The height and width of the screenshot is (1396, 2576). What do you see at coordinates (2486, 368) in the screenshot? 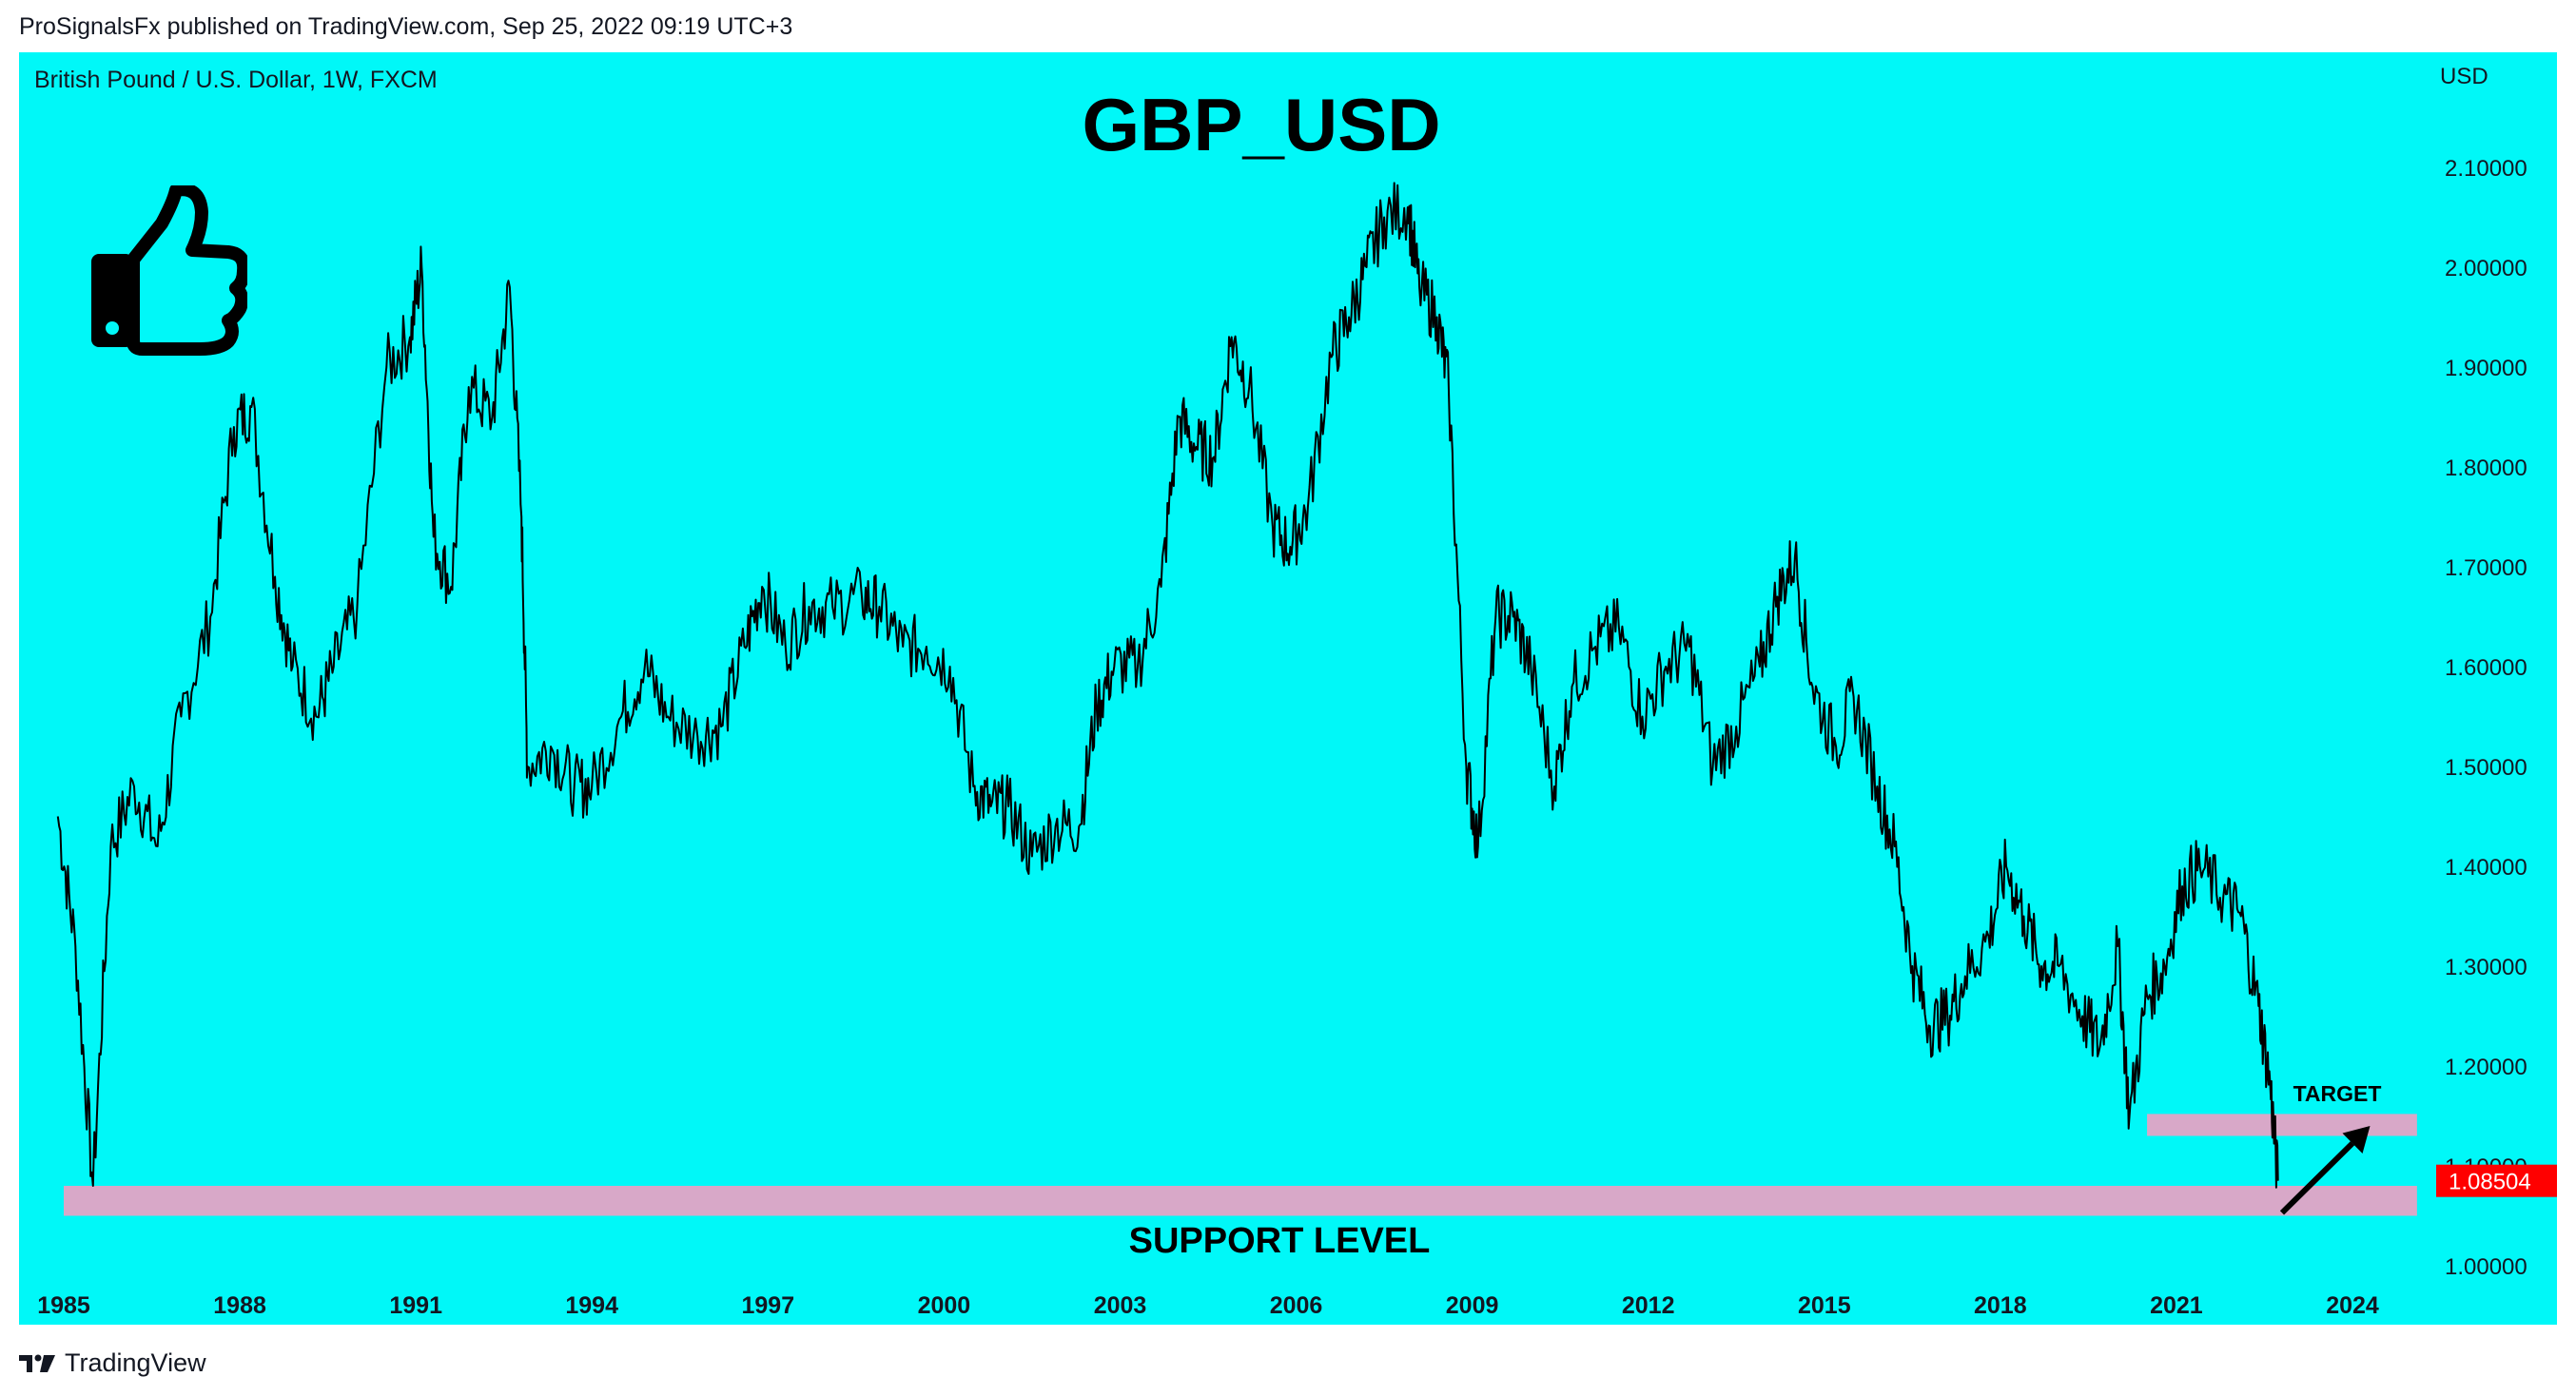
I see `y-tick-label: 1.90000` at bounding box center [2486, 368].